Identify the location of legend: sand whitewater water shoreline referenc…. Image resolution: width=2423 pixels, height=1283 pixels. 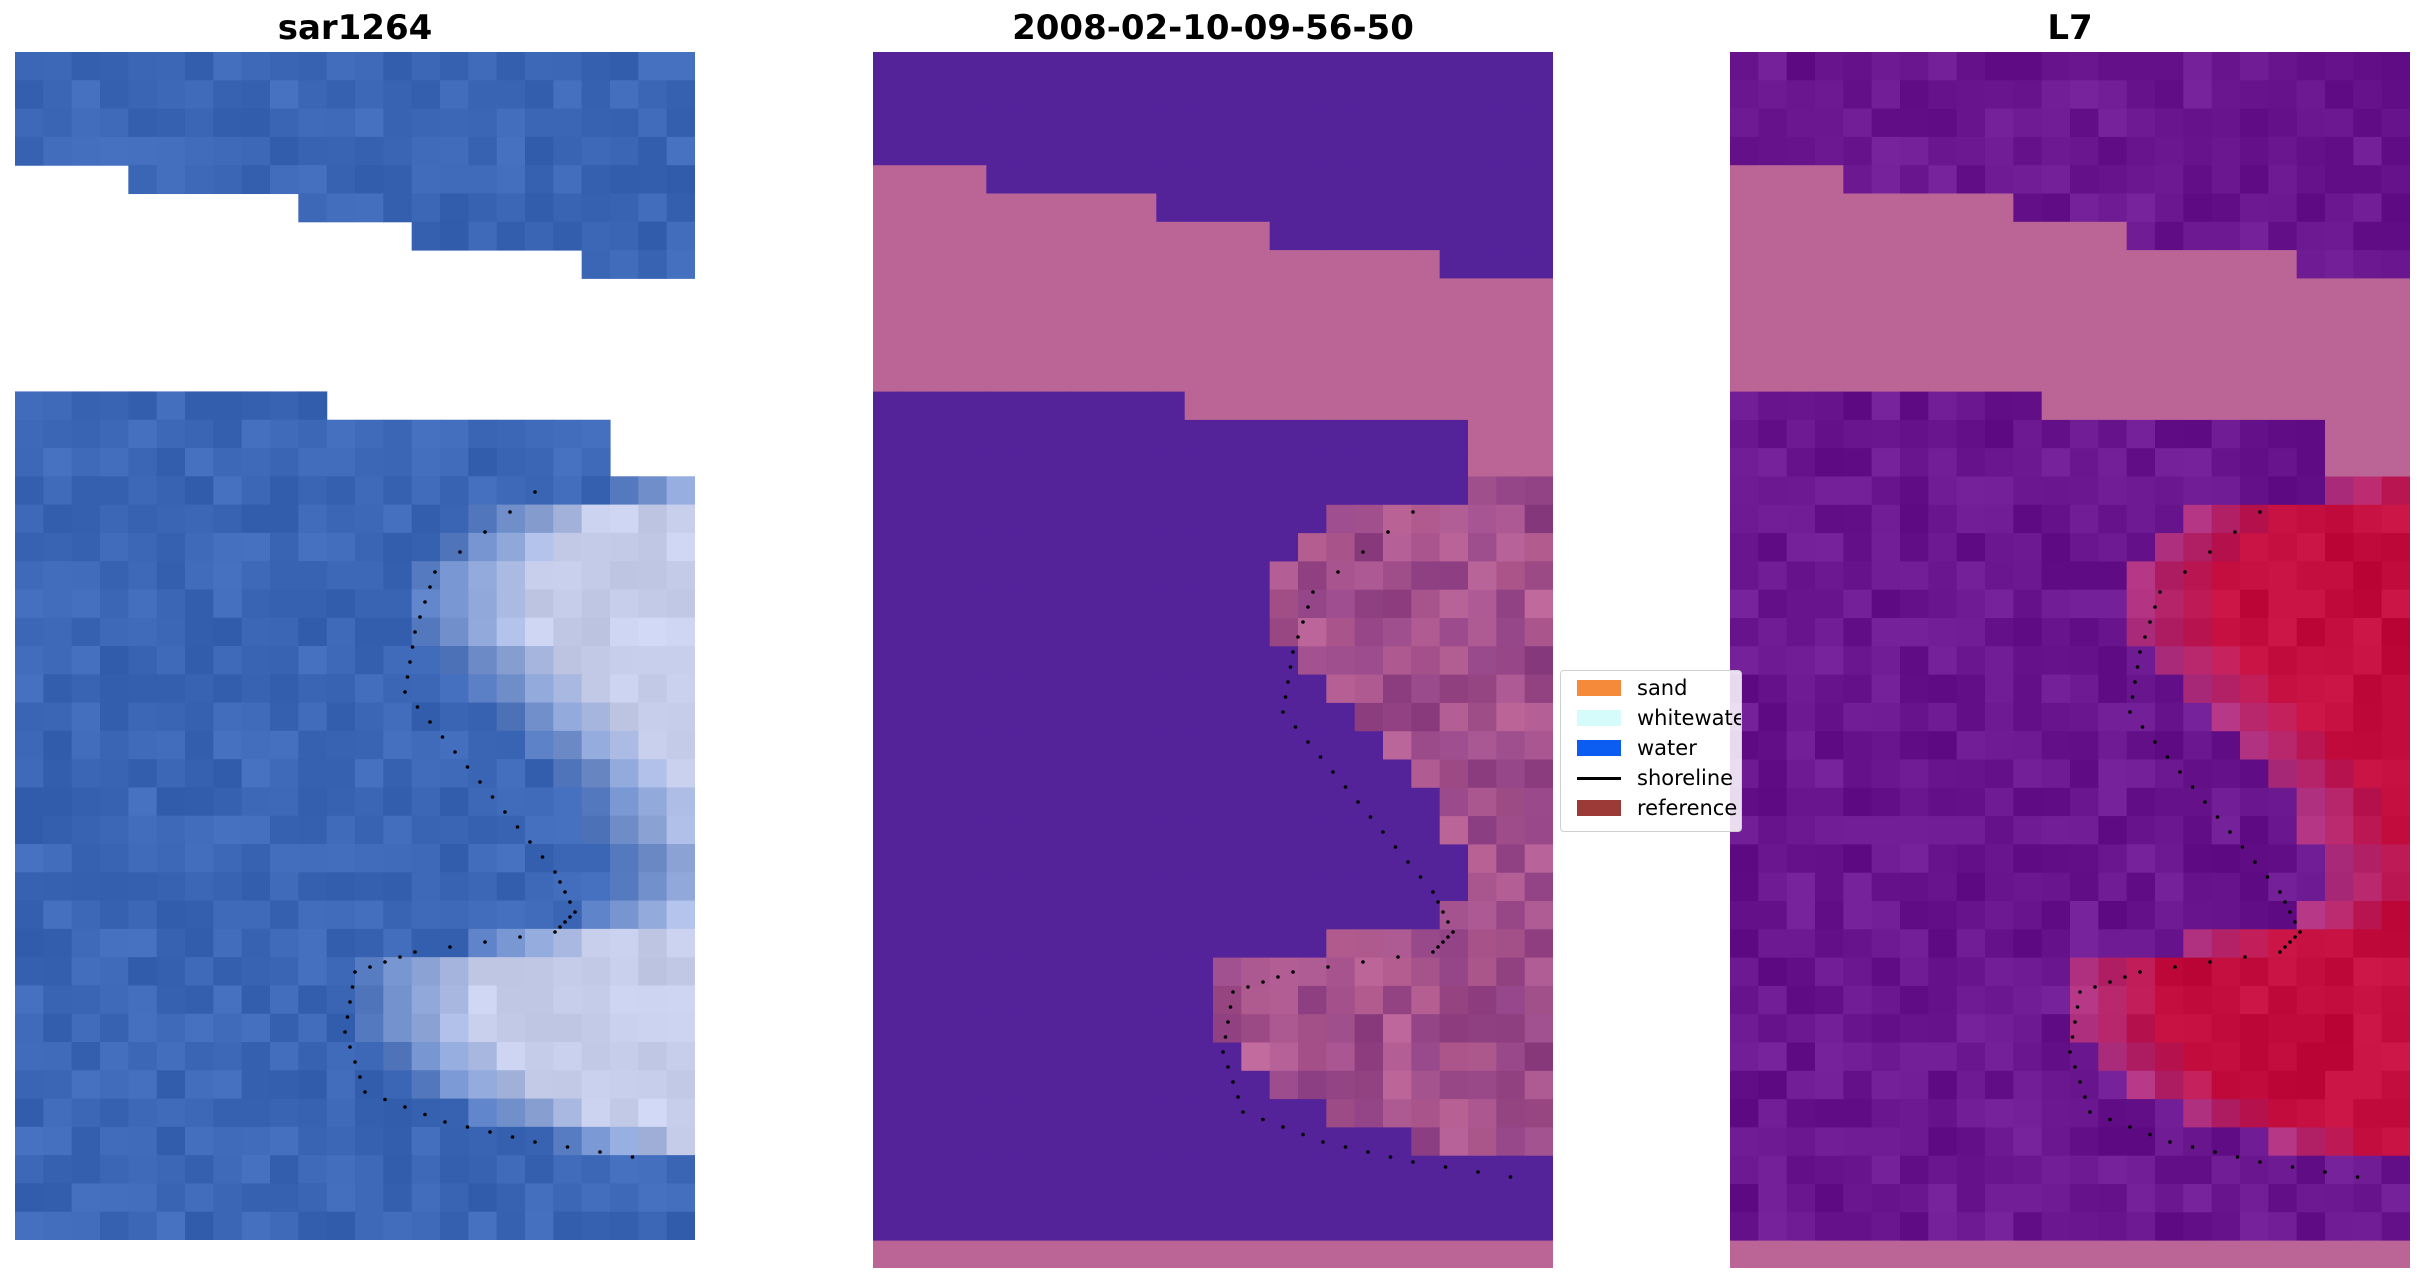
(1651, 751).